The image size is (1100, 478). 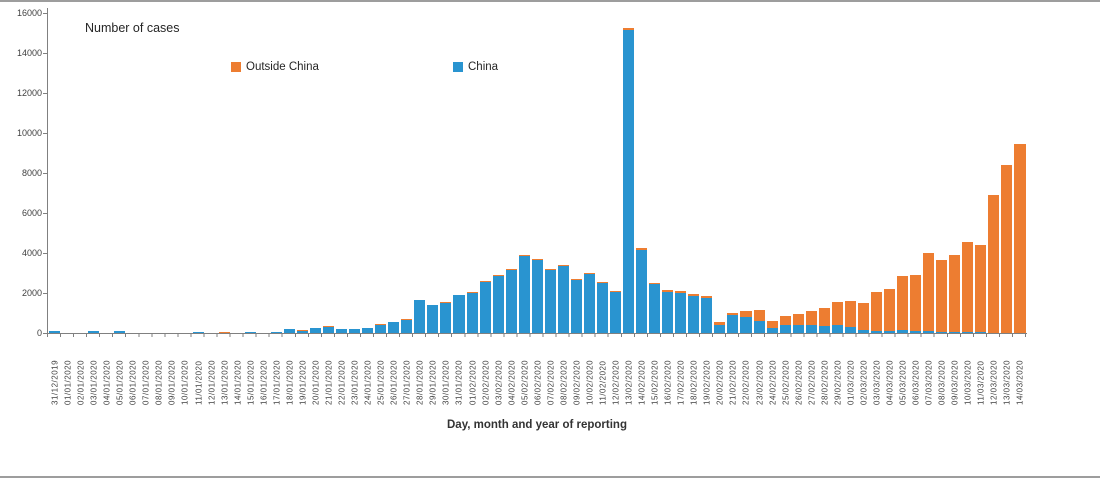 I want to click on x-tick-label: 09/03/2020, so click(x=955, y=382).